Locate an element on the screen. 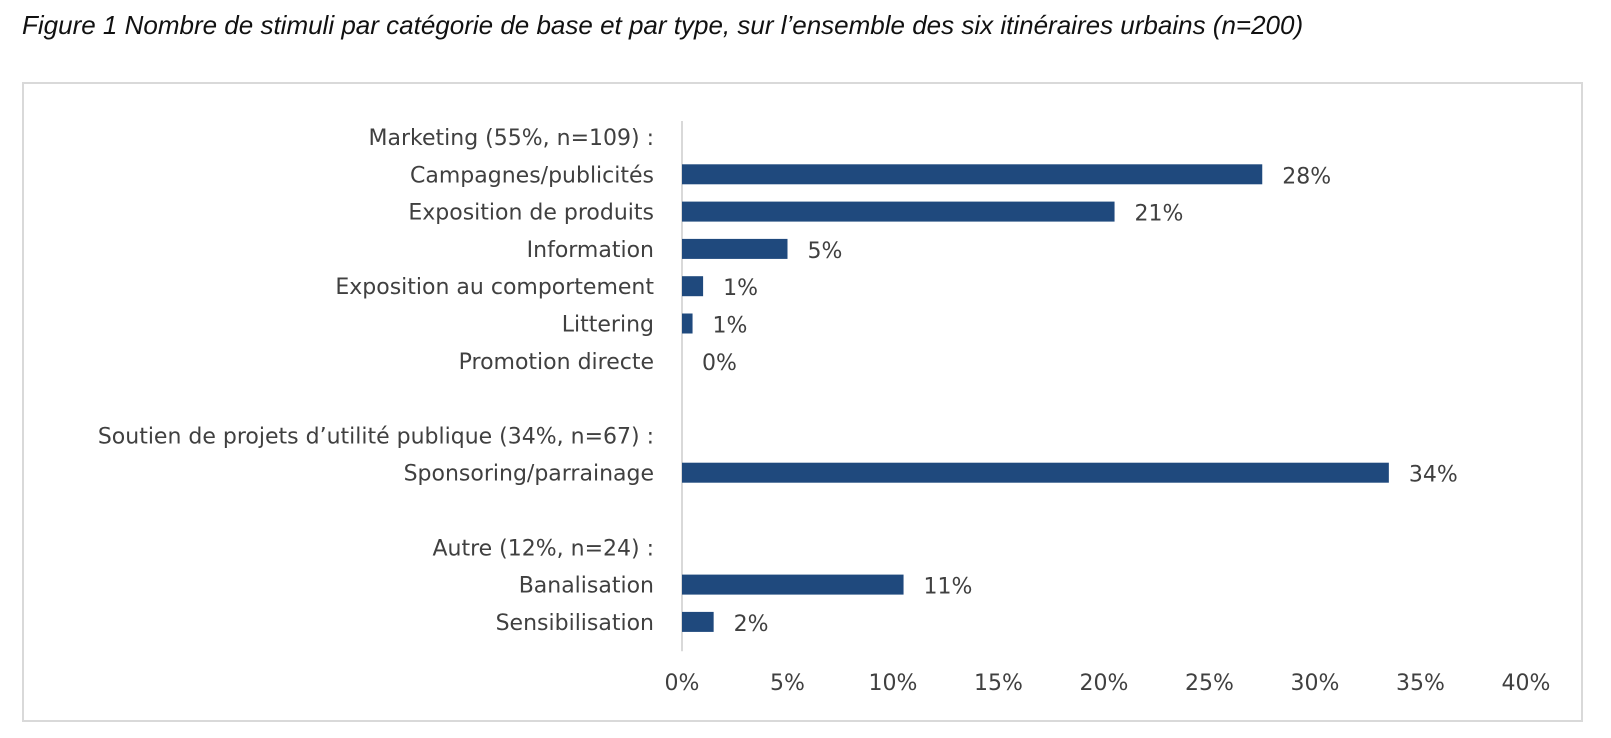 The width and height of the screenshot is (1611, 738). category-label: Banalisation is located at coordinates (586, 586).